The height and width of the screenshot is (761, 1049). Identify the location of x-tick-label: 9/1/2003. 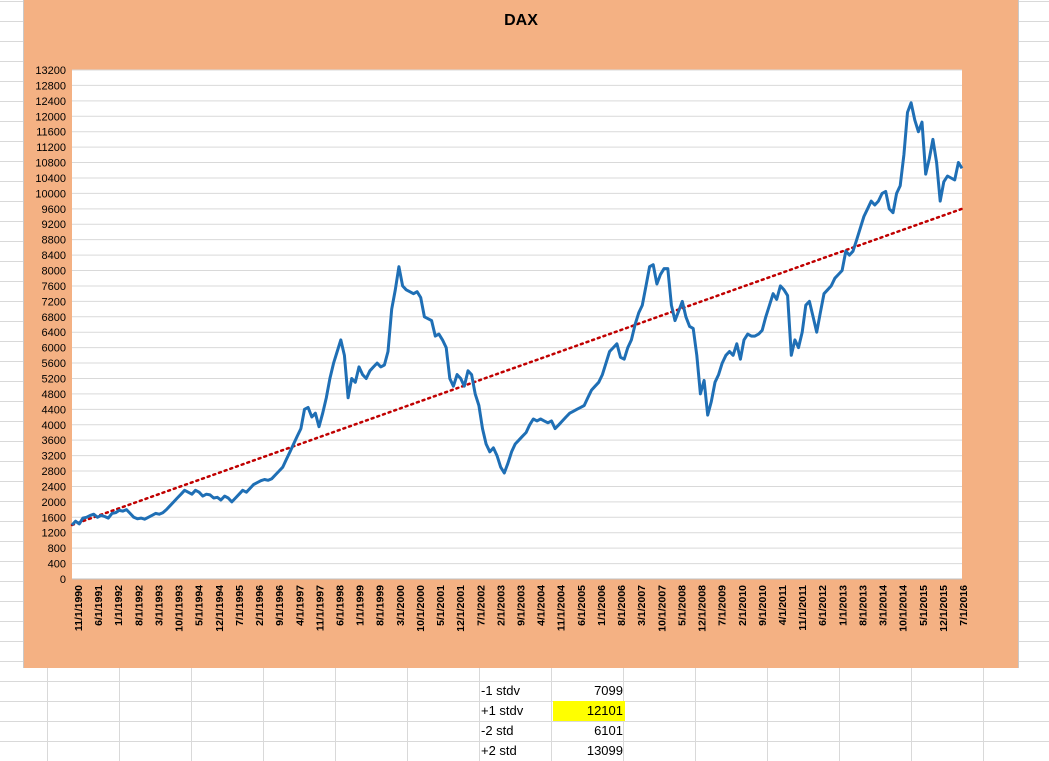
(522, 605).